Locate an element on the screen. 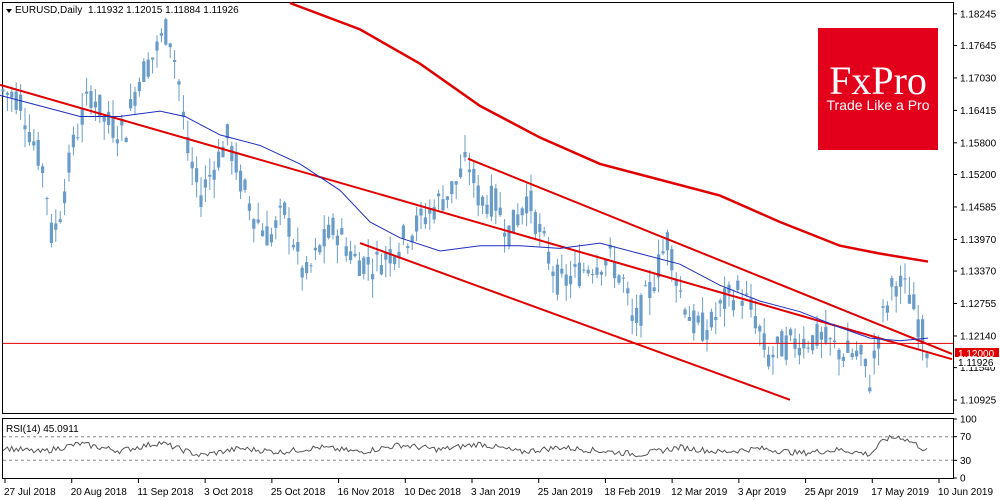 Image resolution: width=1000 pixels, height=500 pixels. rsi-tick-label: 70 is located at coordinates (966, 437).